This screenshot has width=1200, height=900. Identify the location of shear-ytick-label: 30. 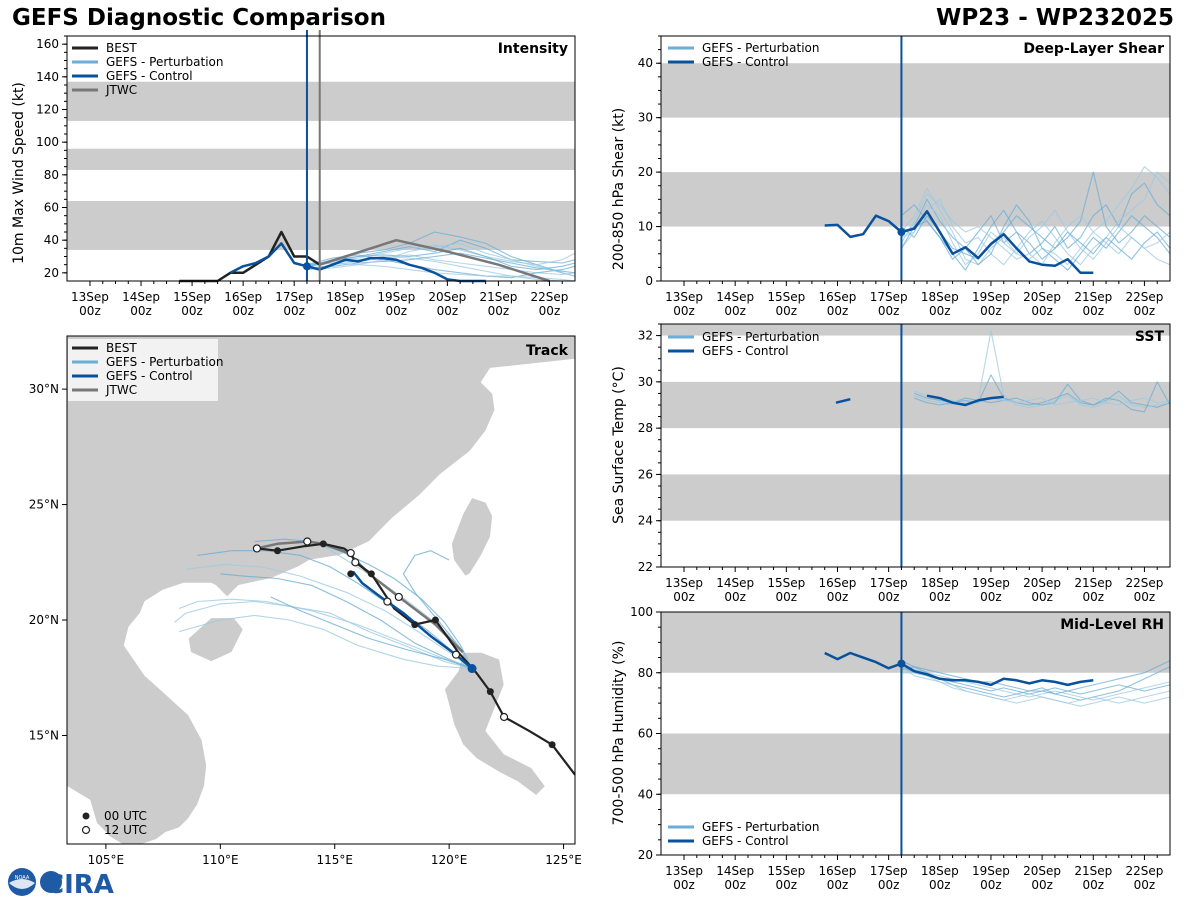
(645, 118).